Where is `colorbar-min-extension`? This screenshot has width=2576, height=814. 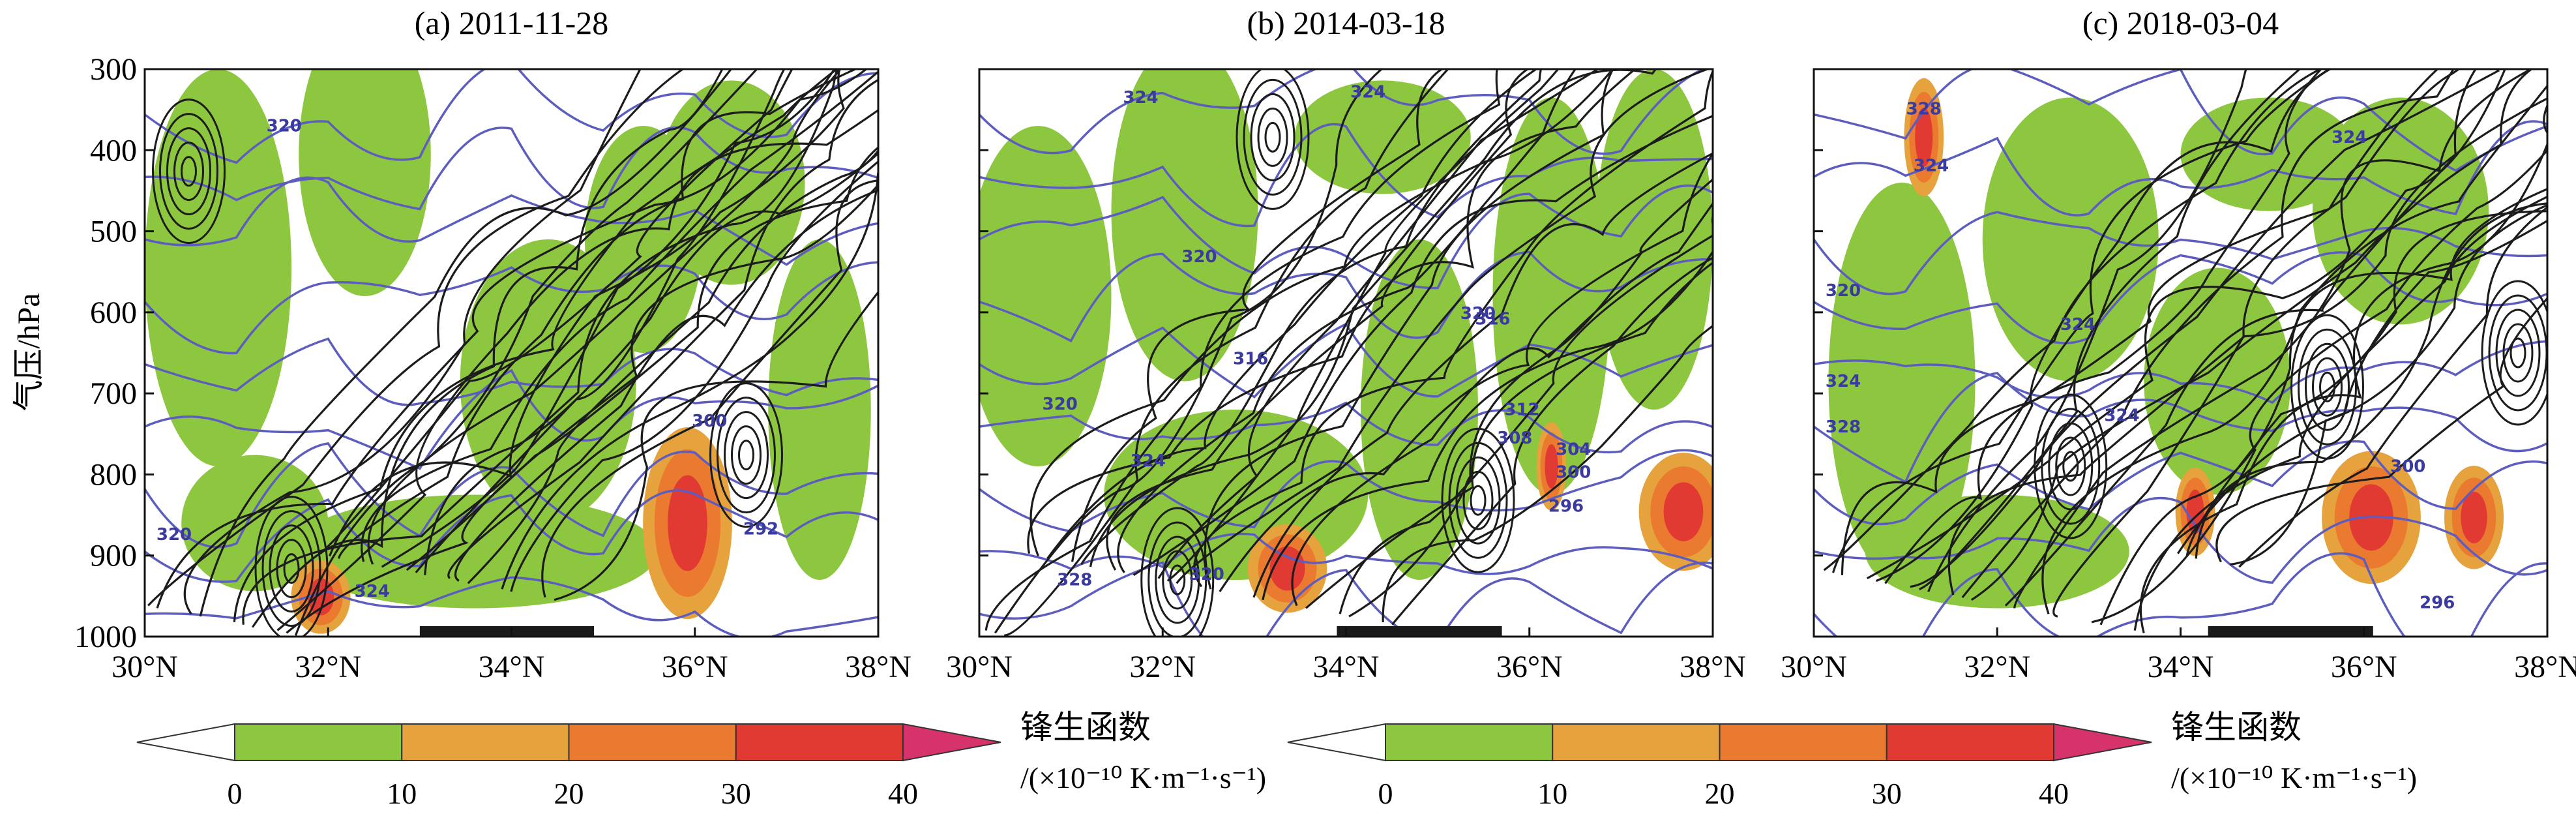
colorbar-min-extension is located at coordinates (1336, 742).